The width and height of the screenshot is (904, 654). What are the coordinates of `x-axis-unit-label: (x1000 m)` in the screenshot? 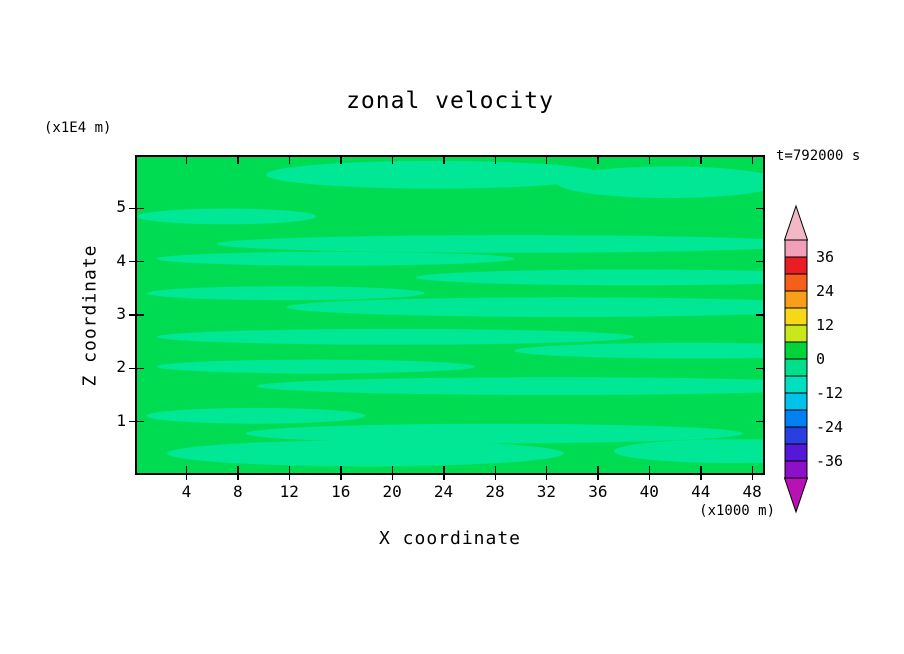 It's located at (737, 511).